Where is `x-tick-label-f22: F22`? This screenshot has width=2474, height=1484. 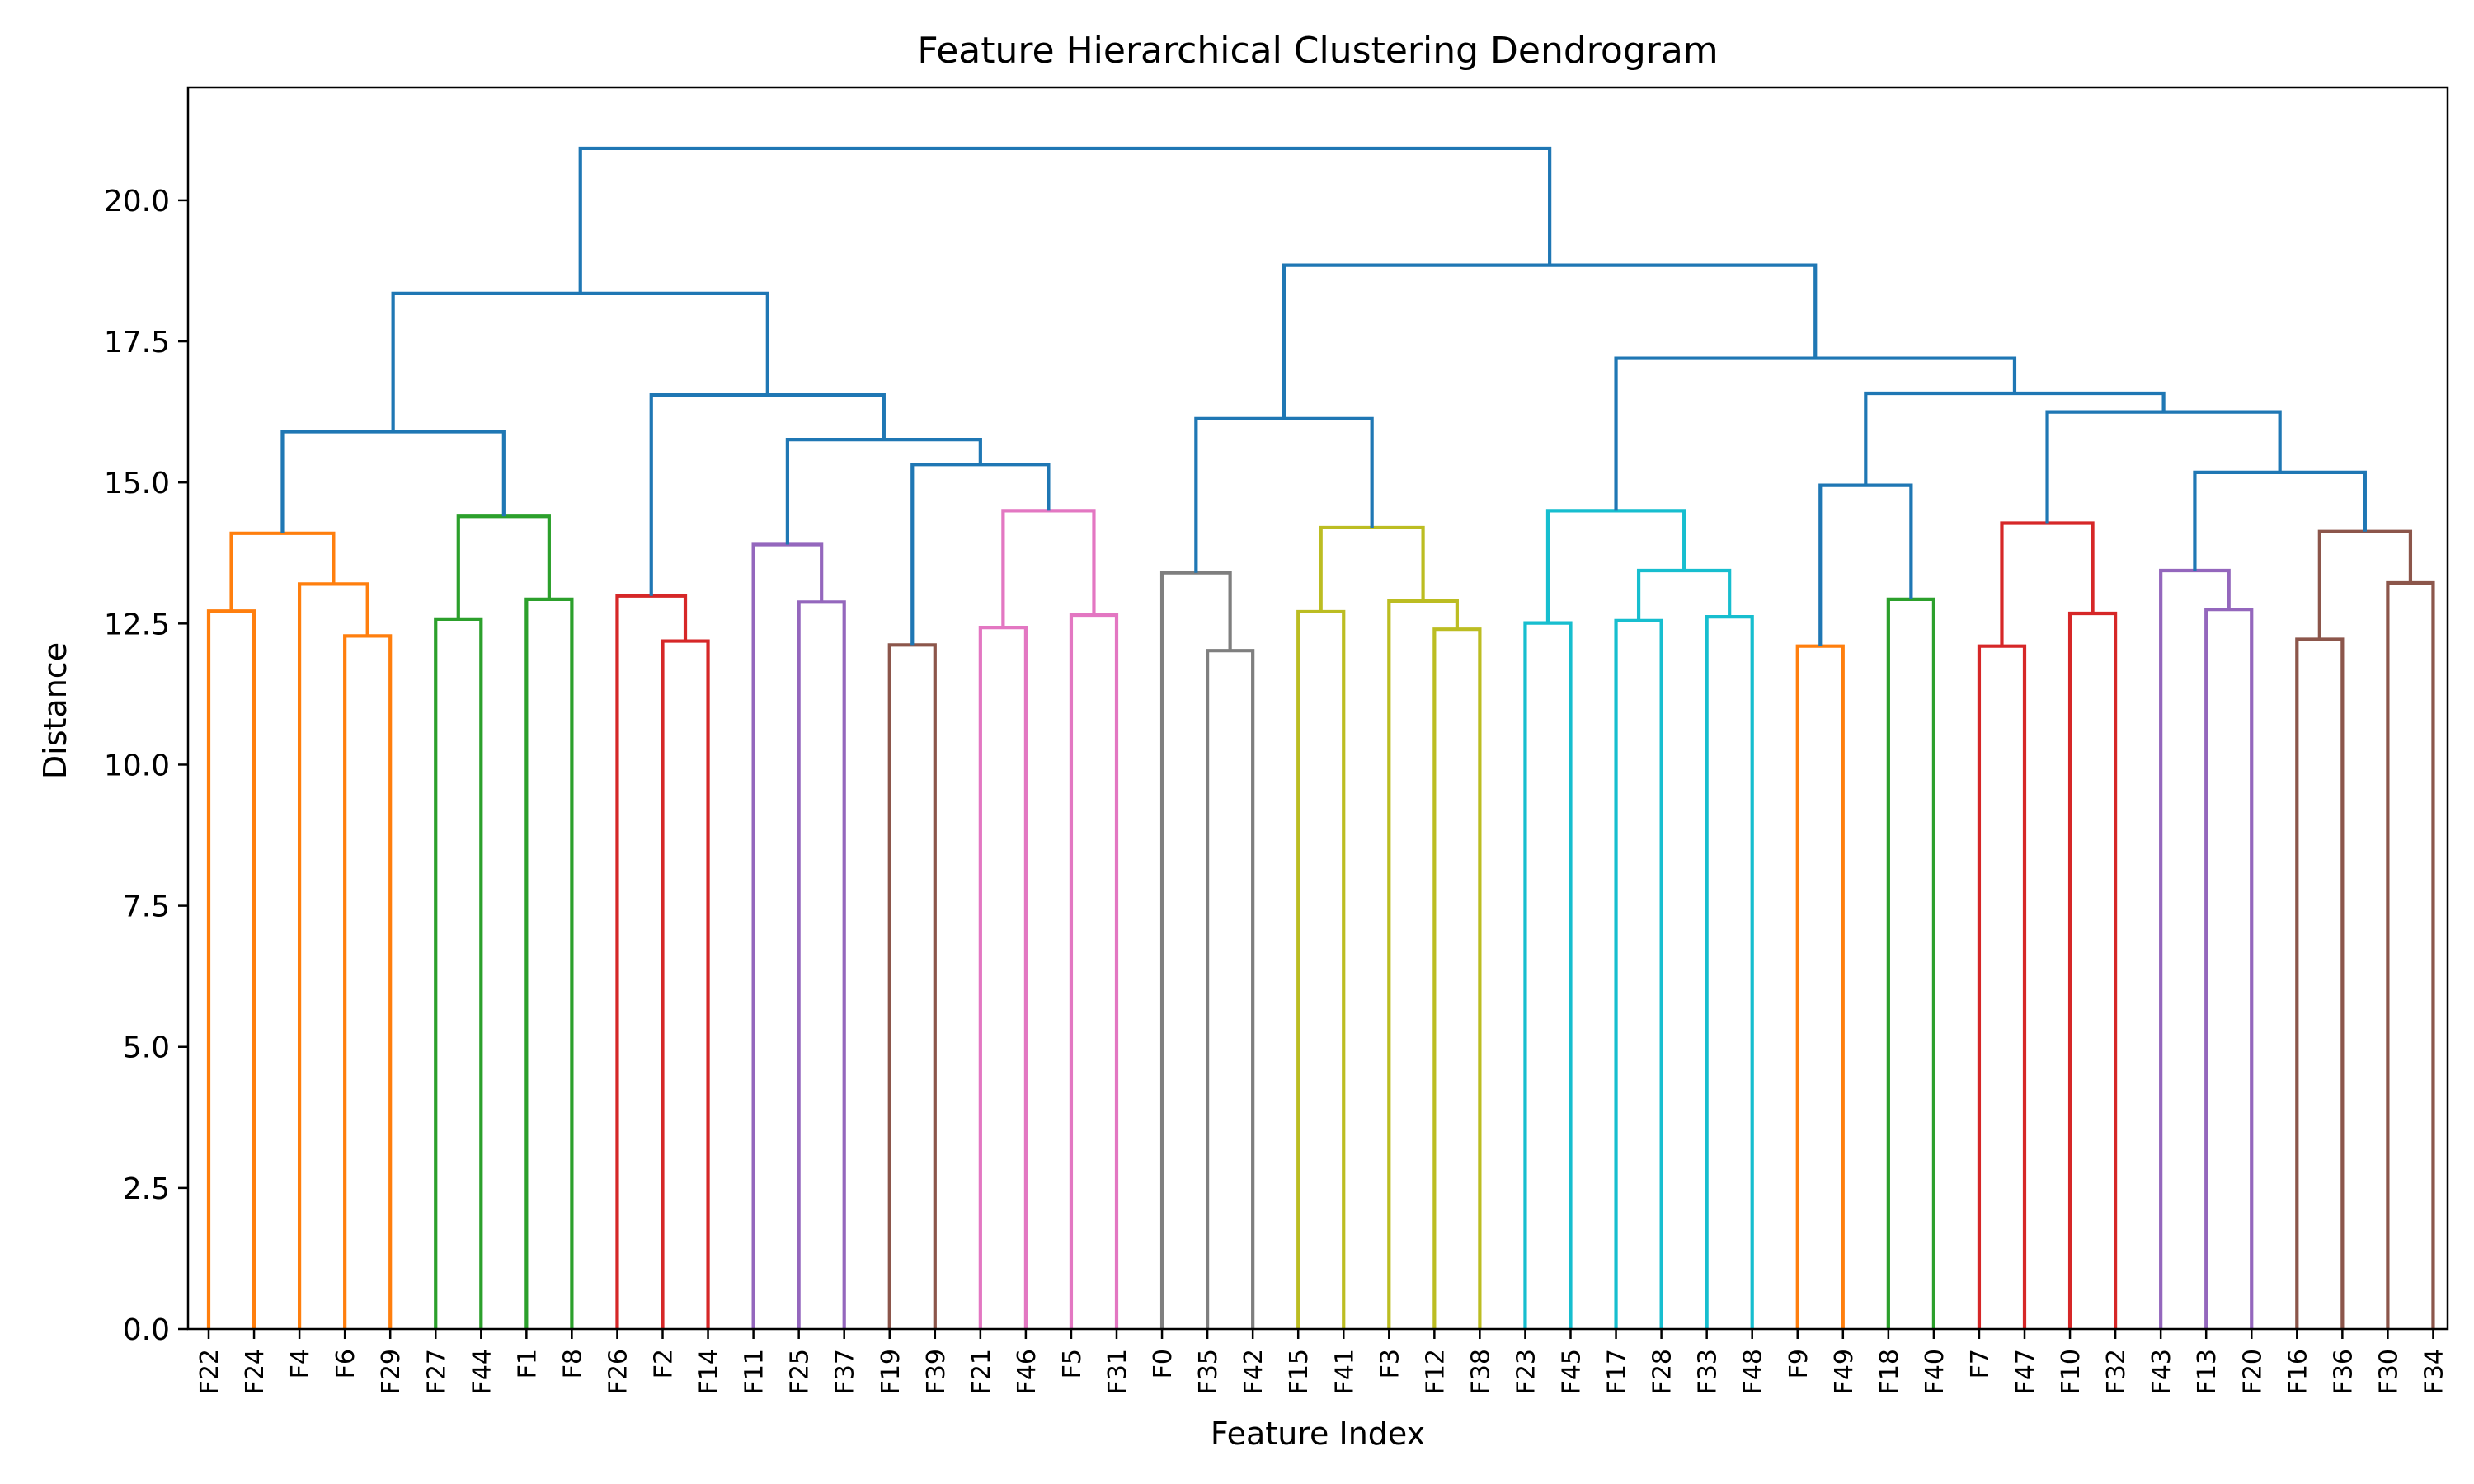
x-tick-label-f22: F22 is located at coordinates (209, 1371).